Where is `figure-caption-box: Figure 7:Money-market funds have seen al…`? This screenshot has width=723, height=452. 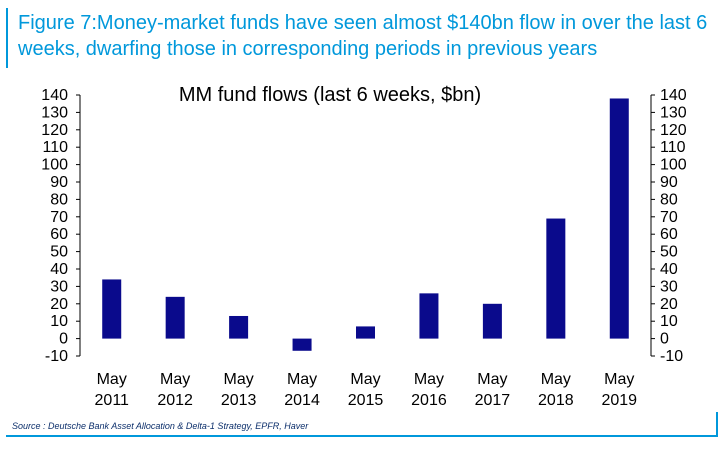 figure-caption-box: Figure 7:Money-market funds have seen al… is located at coordinates (362, 38).